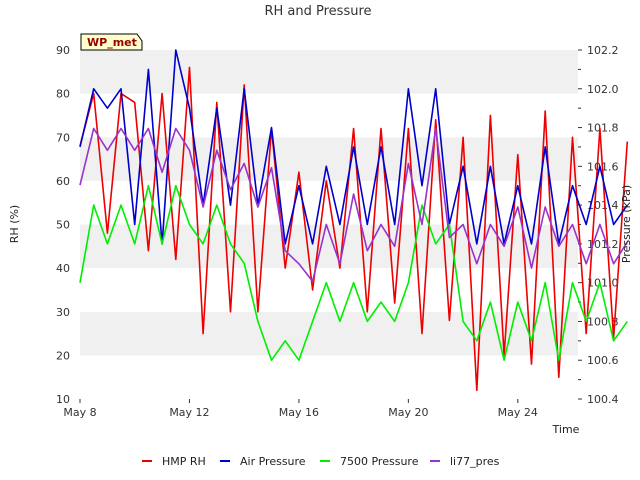 The width and height of the screenshot is (640, 480). I want to click on y-left-tick-label: 30, so click(63, 312).